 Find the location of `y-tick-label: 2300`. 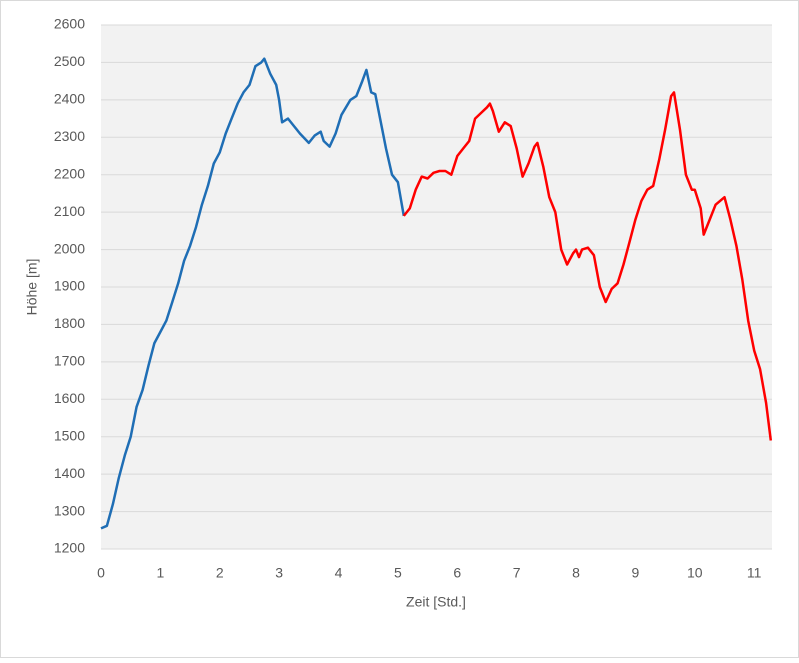

y-tick-label: 2300 is located at coordinates (69, 136).